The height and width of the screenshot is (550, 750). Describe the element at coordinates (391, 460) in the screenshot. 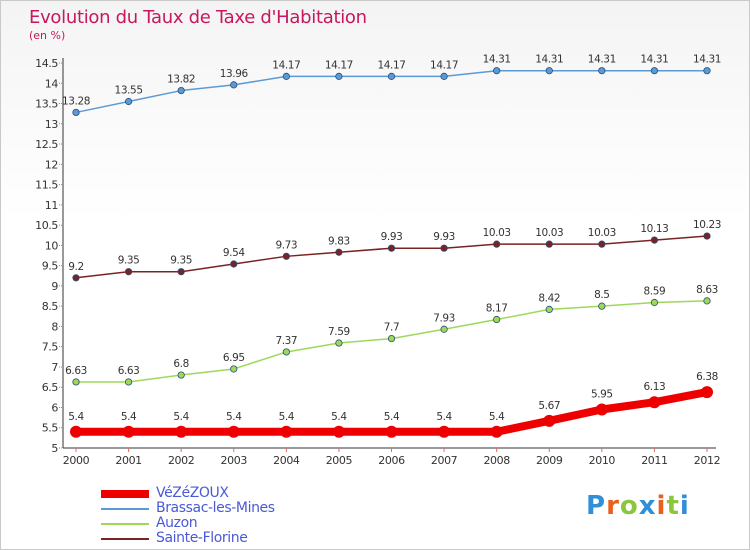

I see `x-tick-label: 2006` at that location.